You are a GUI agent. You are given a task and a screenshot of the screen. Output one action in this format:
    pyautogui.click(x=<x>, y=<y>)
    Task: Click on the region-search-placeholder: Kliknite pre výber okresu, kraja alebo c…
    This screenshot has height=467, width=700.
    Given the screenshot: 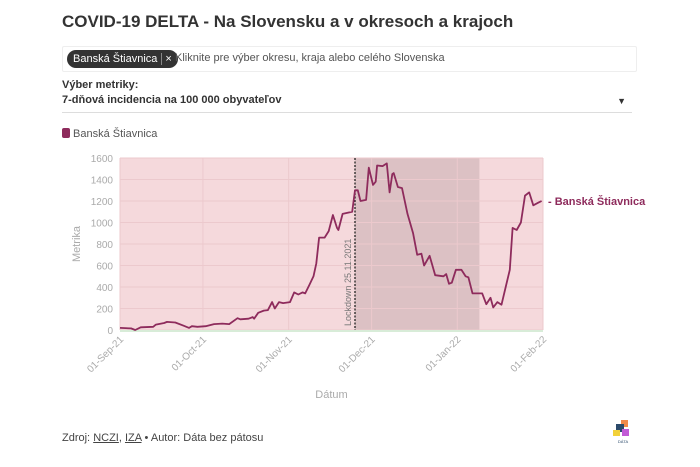 What is the action you would take?
    pyautogui.click(x=310, y=58)
    